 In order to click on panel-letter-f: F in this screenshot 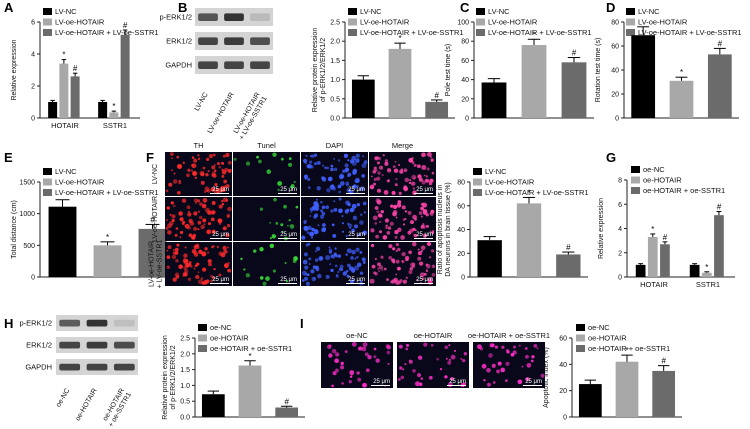, I will do `click(150, 157)`.